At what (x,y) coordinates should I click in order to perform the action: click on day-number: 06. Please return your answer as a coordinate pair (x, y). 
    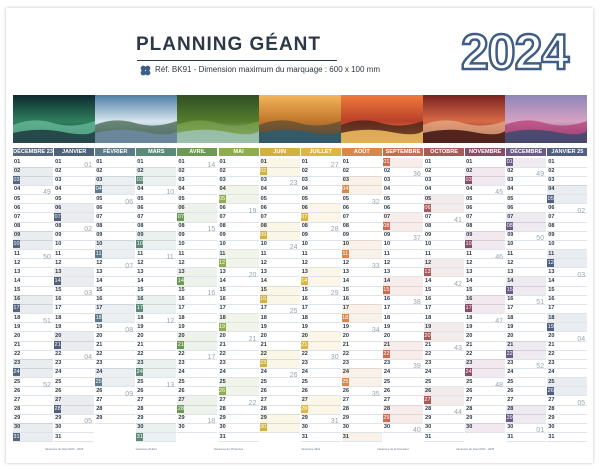
    Looking at the image, I should click on (427, 207).